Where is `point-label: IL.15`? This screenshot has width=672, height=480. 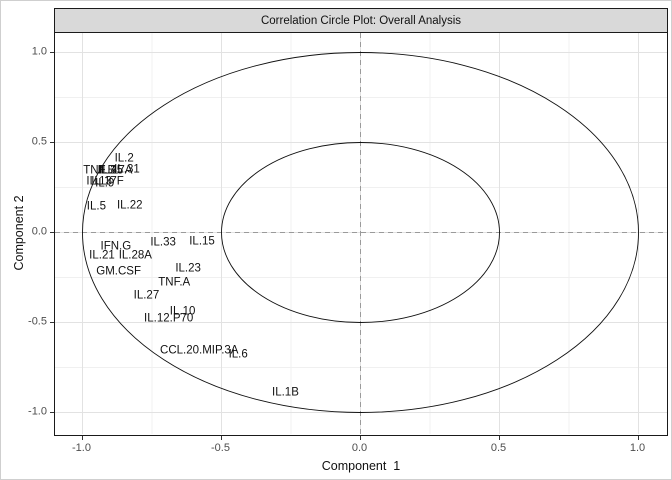 point-label: IL.15 is located at coordinates (202, 240).